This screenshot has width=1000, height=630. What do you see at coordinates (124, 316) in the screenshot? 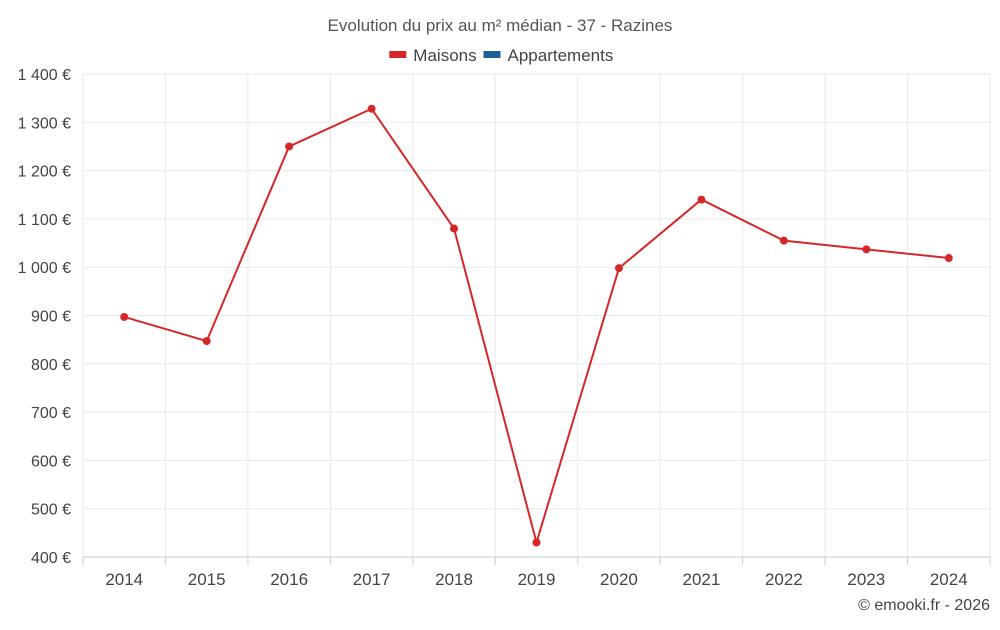
I see `data-point-2014` at bounding box center [124, 316].